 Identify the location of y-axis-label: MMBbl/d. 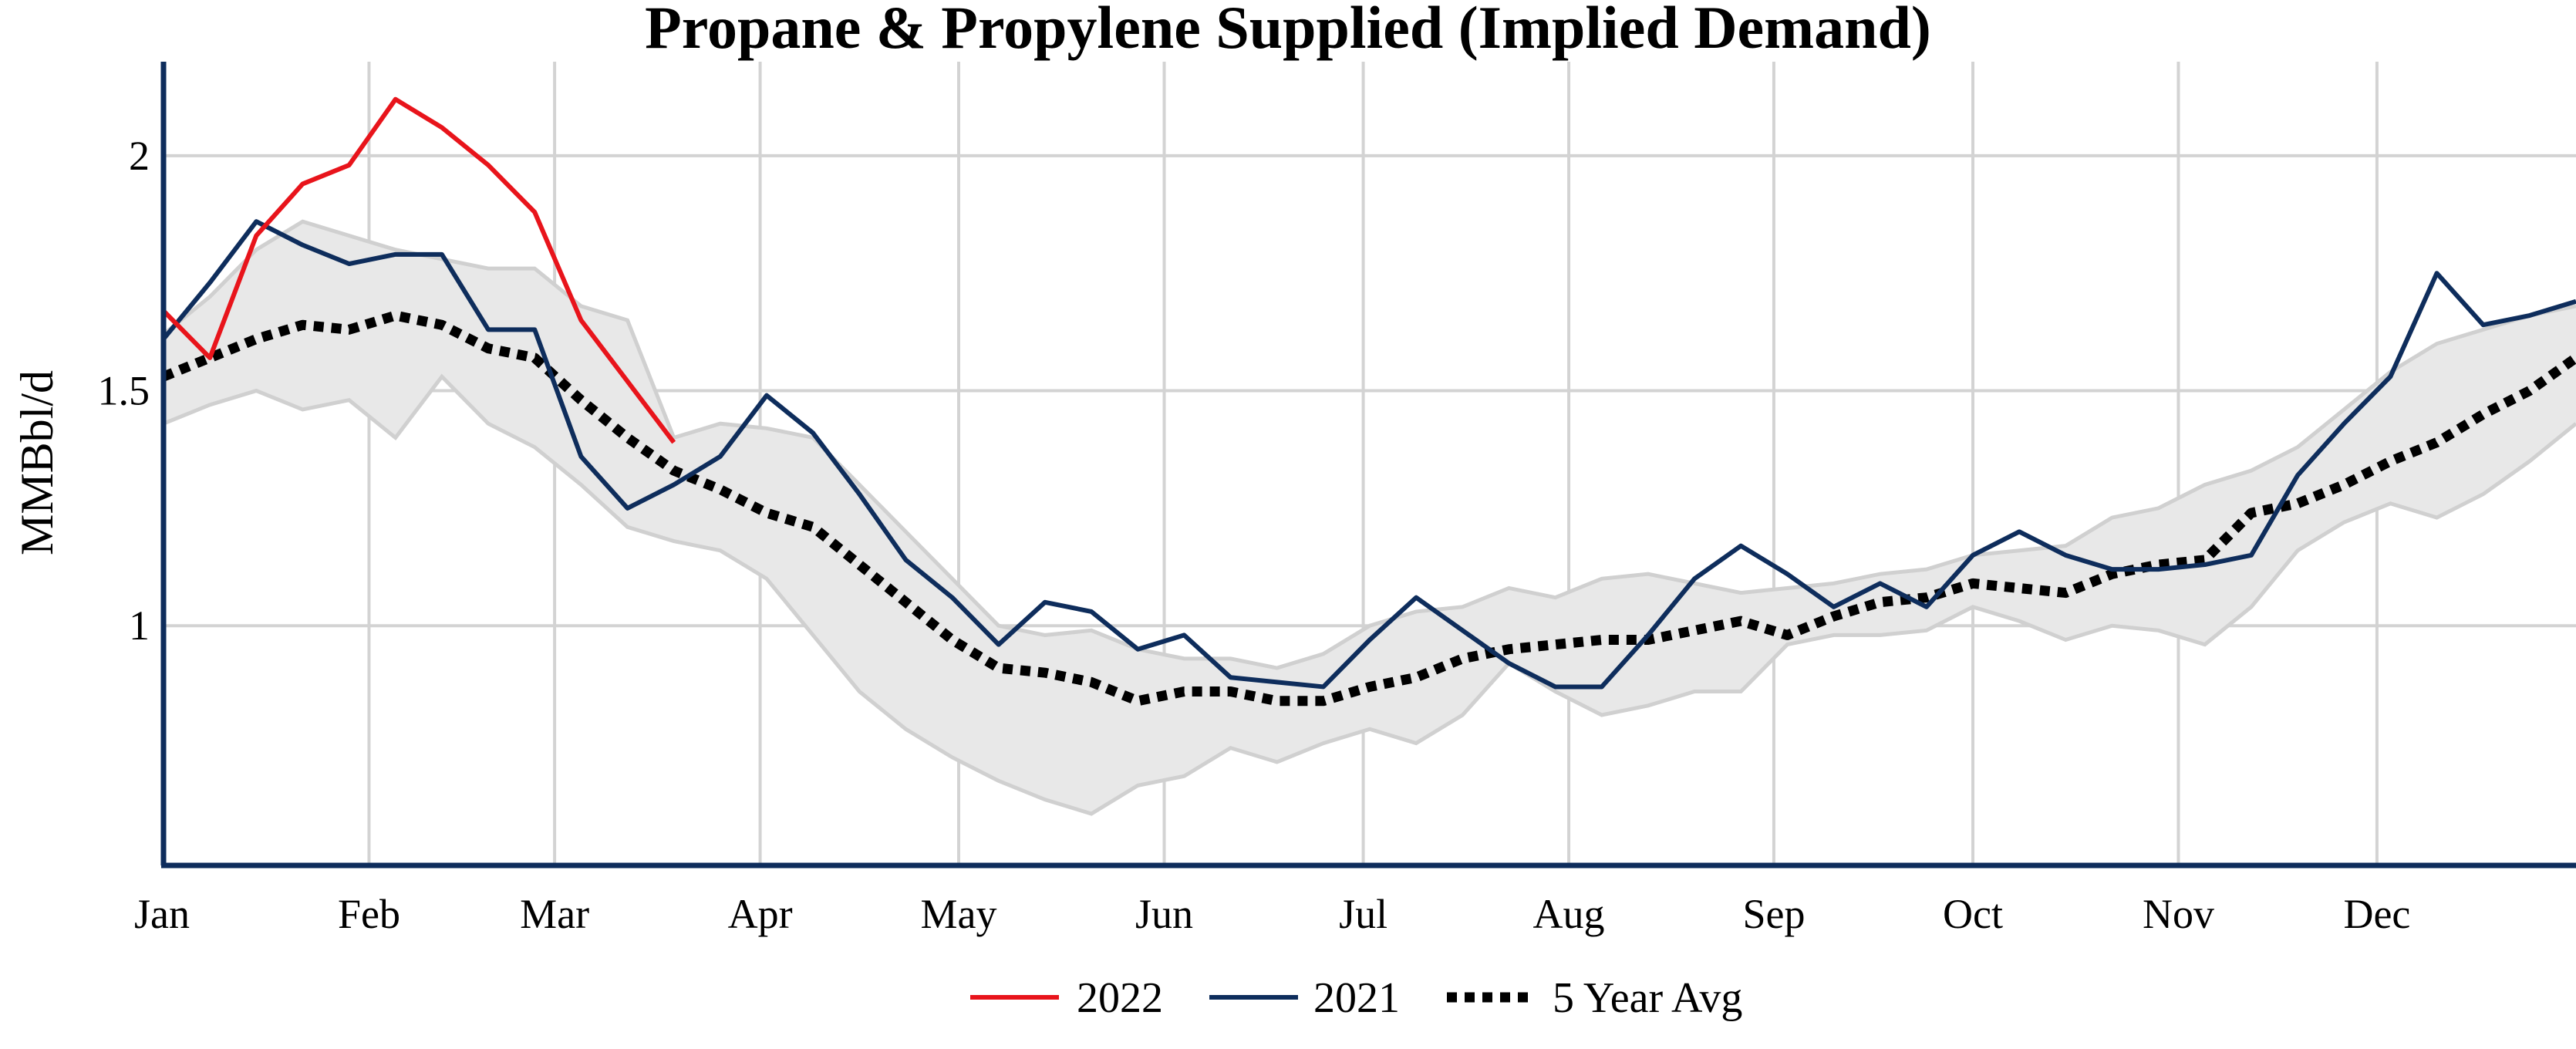
(37, 462).